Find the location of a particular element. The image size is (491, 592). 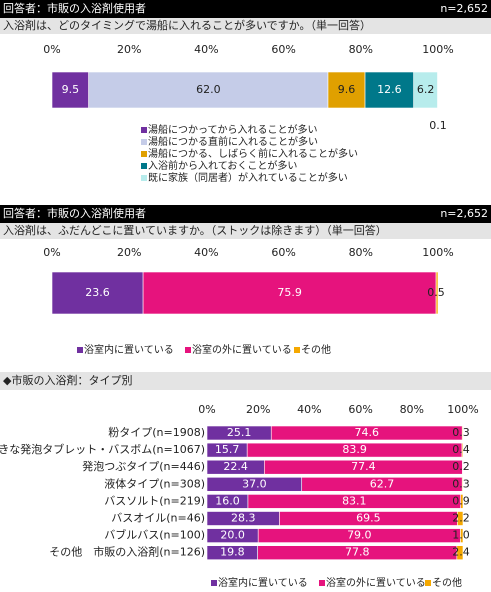

value-label: 22.4 is located at coordinates (235, 466).